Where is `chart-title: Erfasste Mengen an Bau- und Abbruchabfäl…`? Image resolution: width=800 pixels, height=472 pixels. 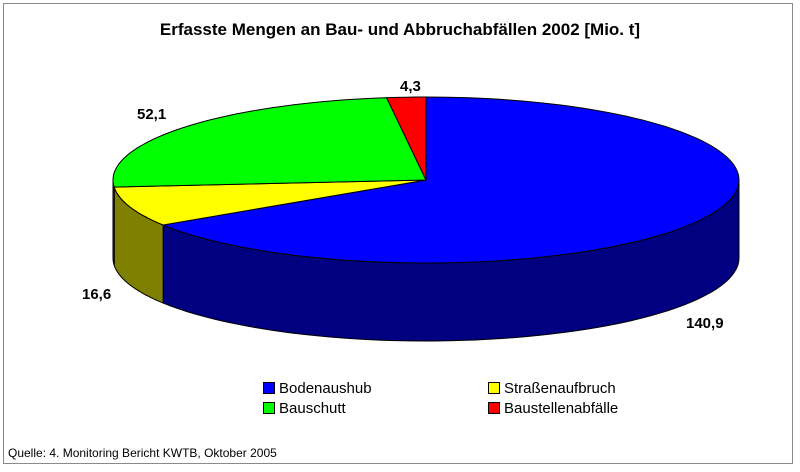
chart-title: Erfasste Mengen an Bau- und Abbruchabfäl… is located at coordinates (400, 29).